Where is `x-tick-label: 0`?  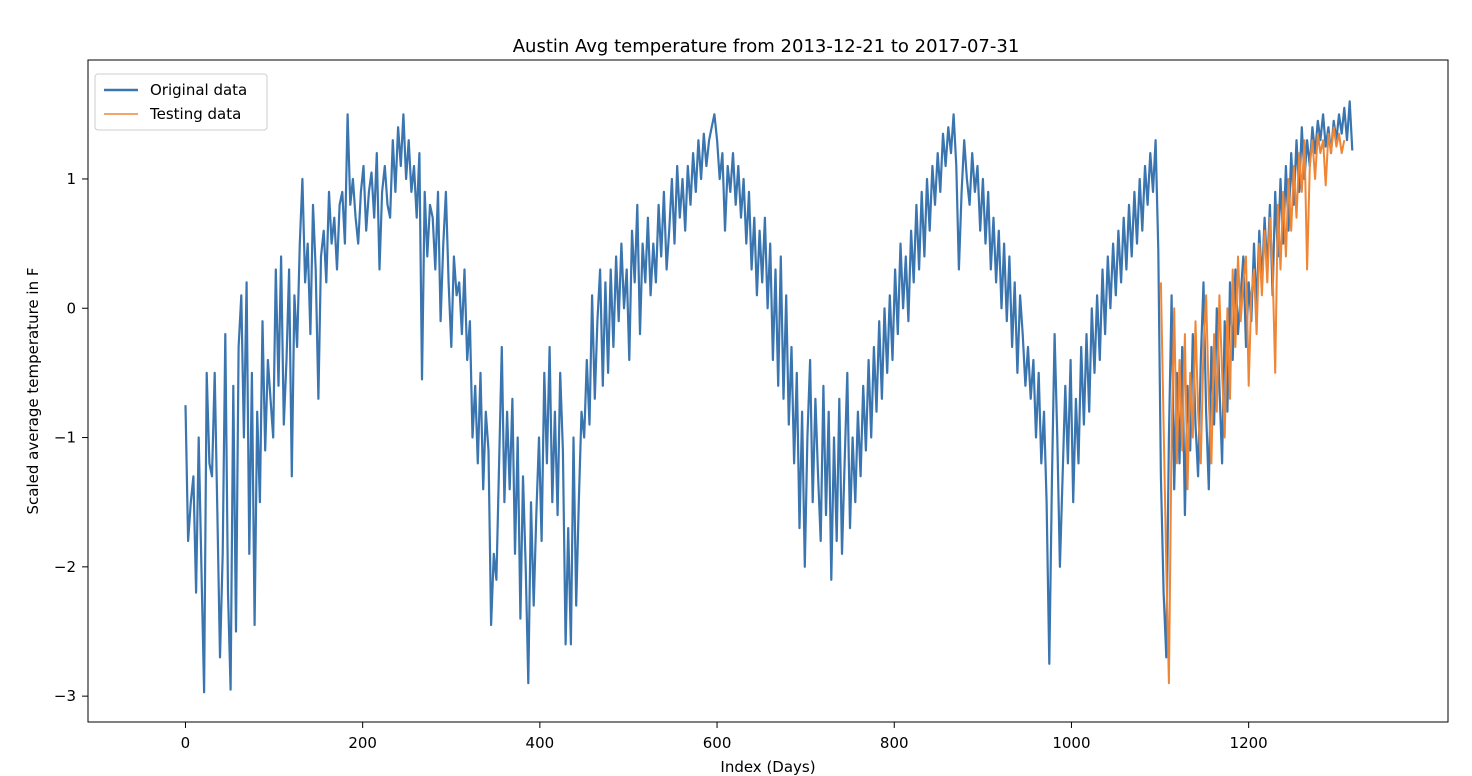 x-tick-label: 0 is located at coordinates (186, 743).